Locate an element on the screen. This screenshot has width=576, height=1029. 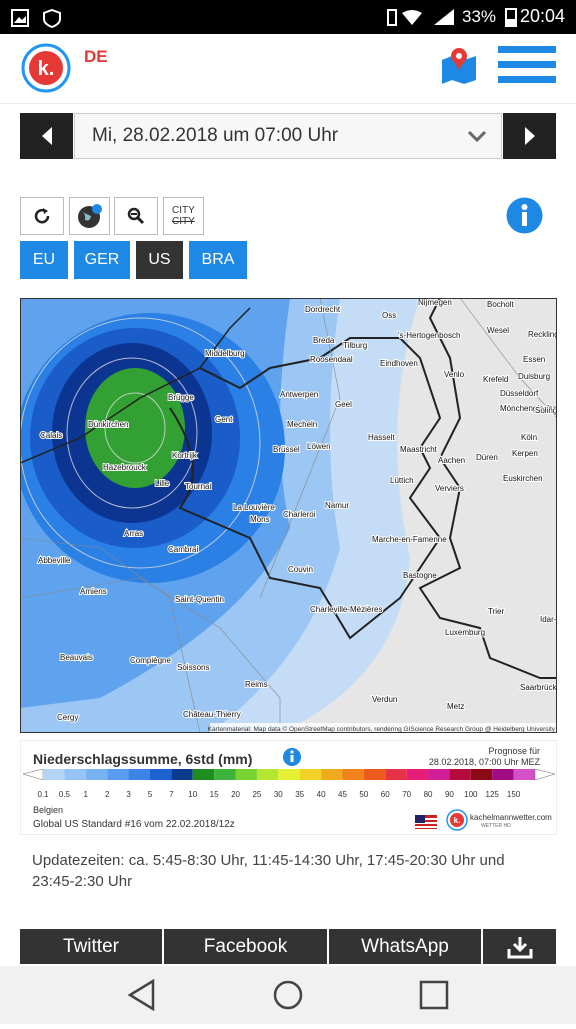
share-label: Twitter is located at coordinates (91, 946).